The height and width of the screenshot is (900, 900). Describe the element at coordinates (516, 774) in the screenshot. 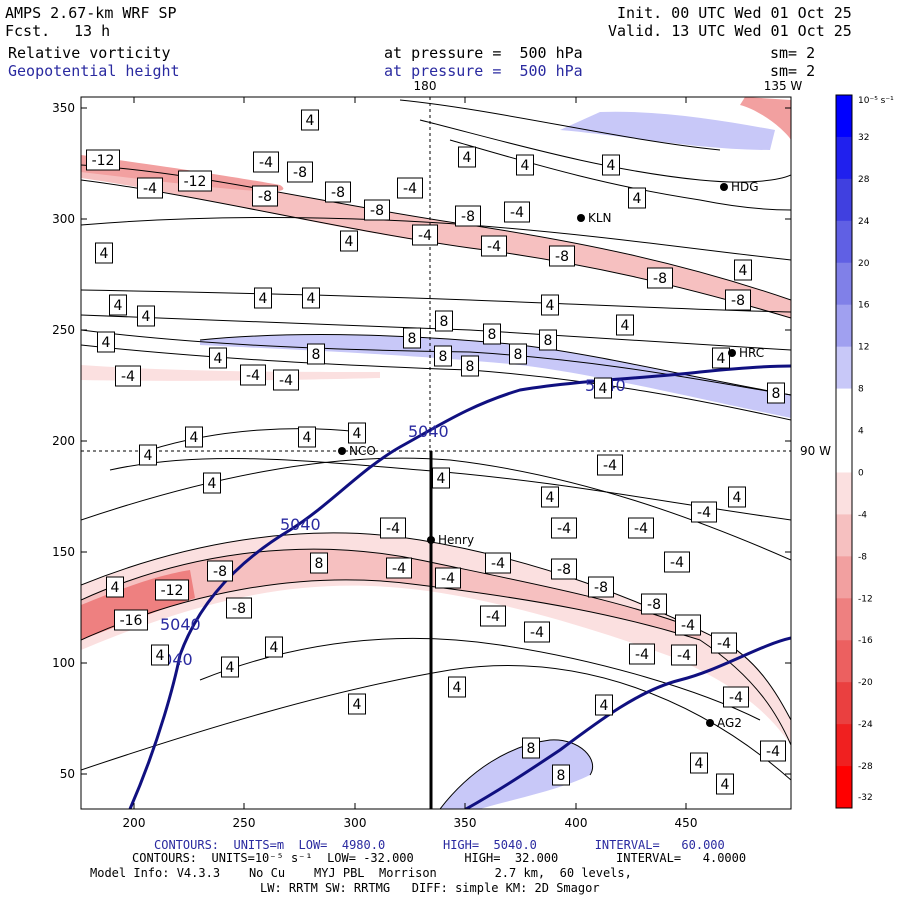

I see `vorticity-band-pos-lower` at that location.